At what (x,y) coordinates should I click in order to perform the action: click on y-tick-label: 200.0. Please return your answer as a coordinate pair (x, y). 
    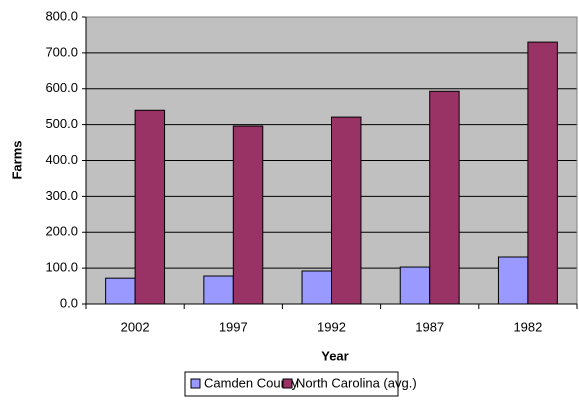
    Looking at the image, I should click on (61, 231).